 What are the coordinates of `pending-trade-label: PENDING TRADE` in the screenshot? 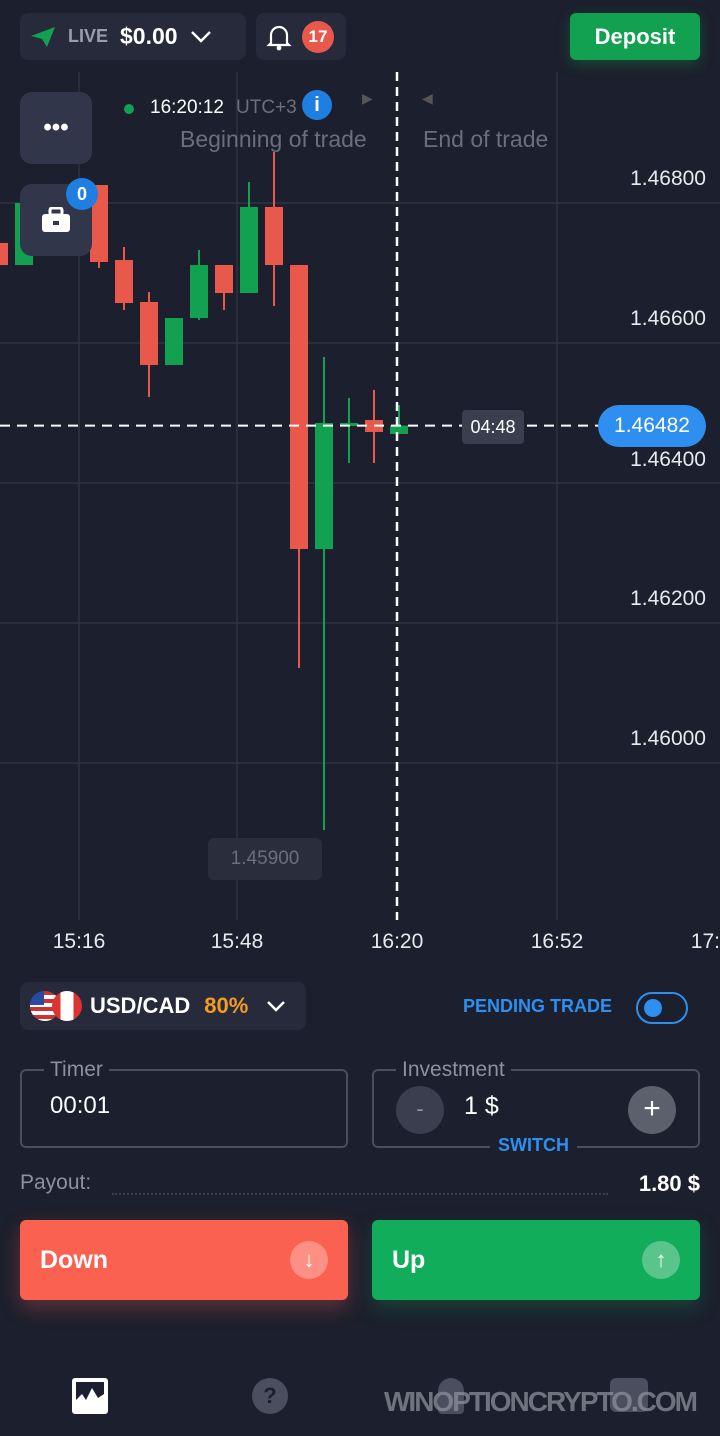 It's located at (538, 1006).